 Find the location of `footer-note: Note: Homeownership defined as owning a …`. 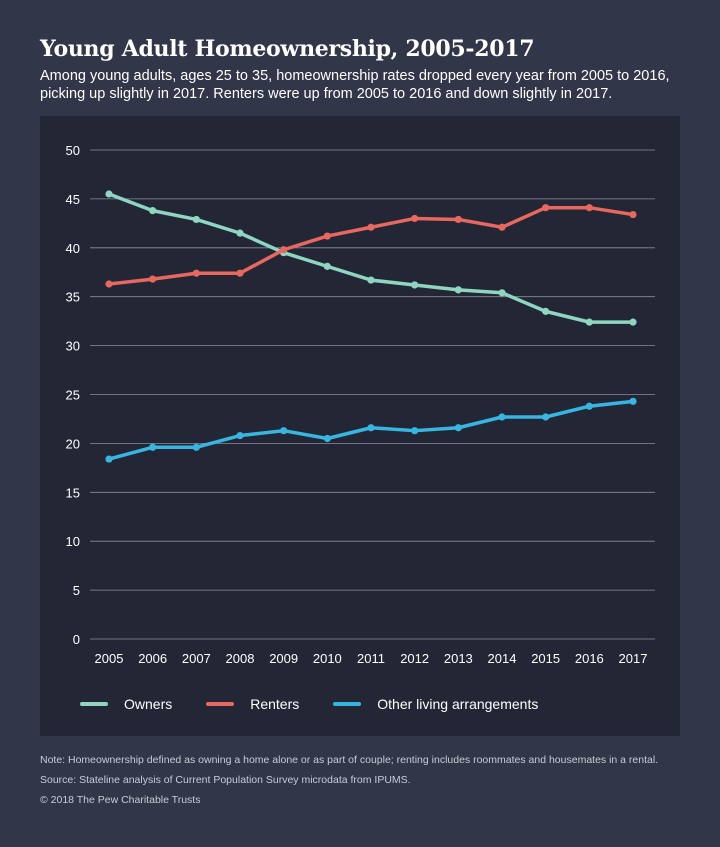

footer-note: Note: Homeownership defined as owning a … is located at coordinates (349, 760).